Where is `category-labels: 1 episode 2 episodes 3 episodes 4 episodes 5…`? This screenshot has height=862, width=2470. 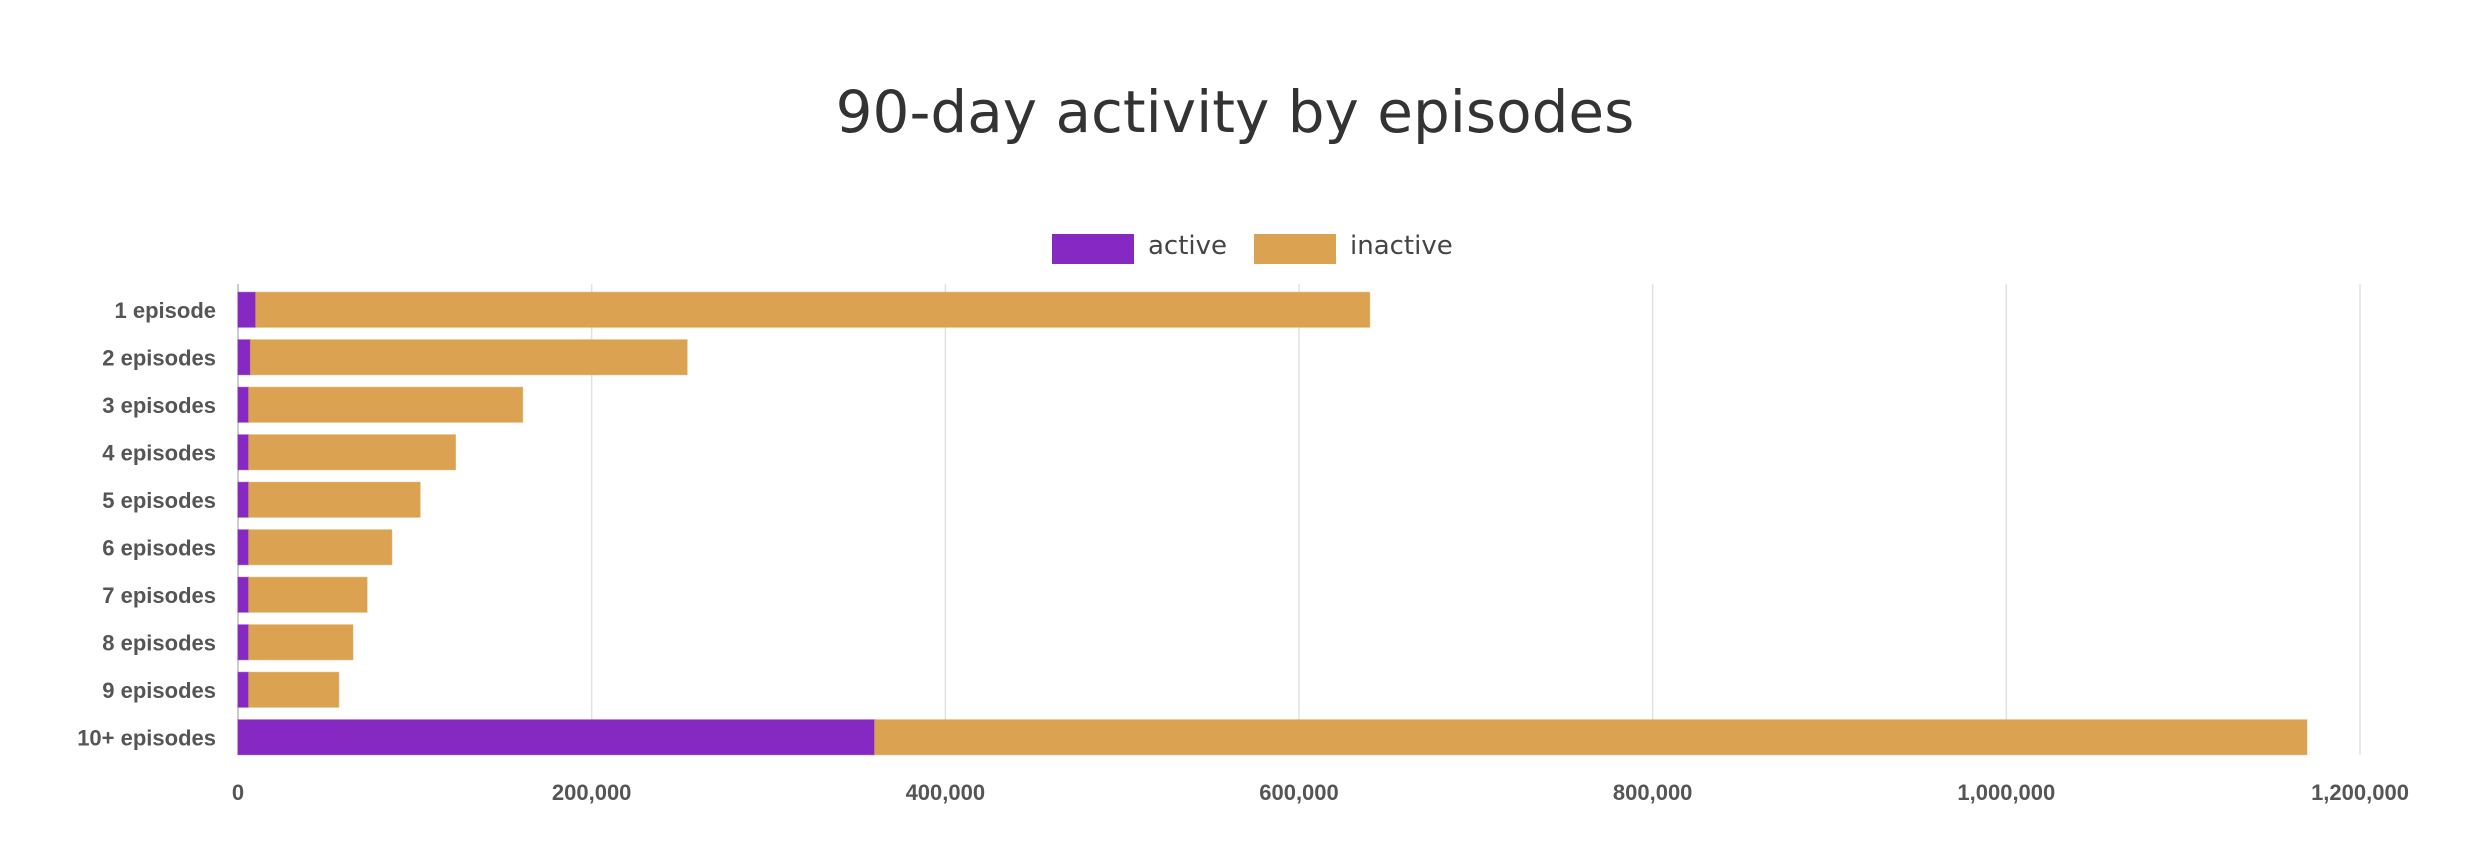
category-labels: 1 episode 2 episodes 3 episodes 4 episodes 5… is located at coordinates (146, 524).